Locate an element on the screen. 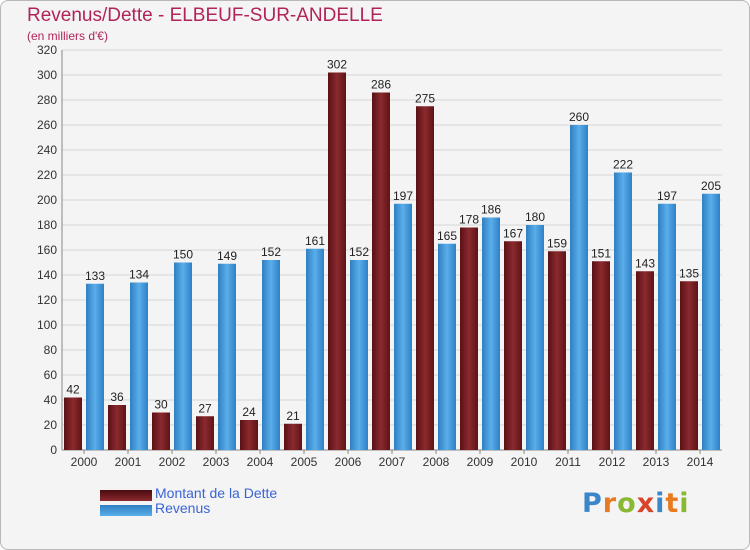  proxiti-logo: Proxiti is located at coordinates (636, 503).